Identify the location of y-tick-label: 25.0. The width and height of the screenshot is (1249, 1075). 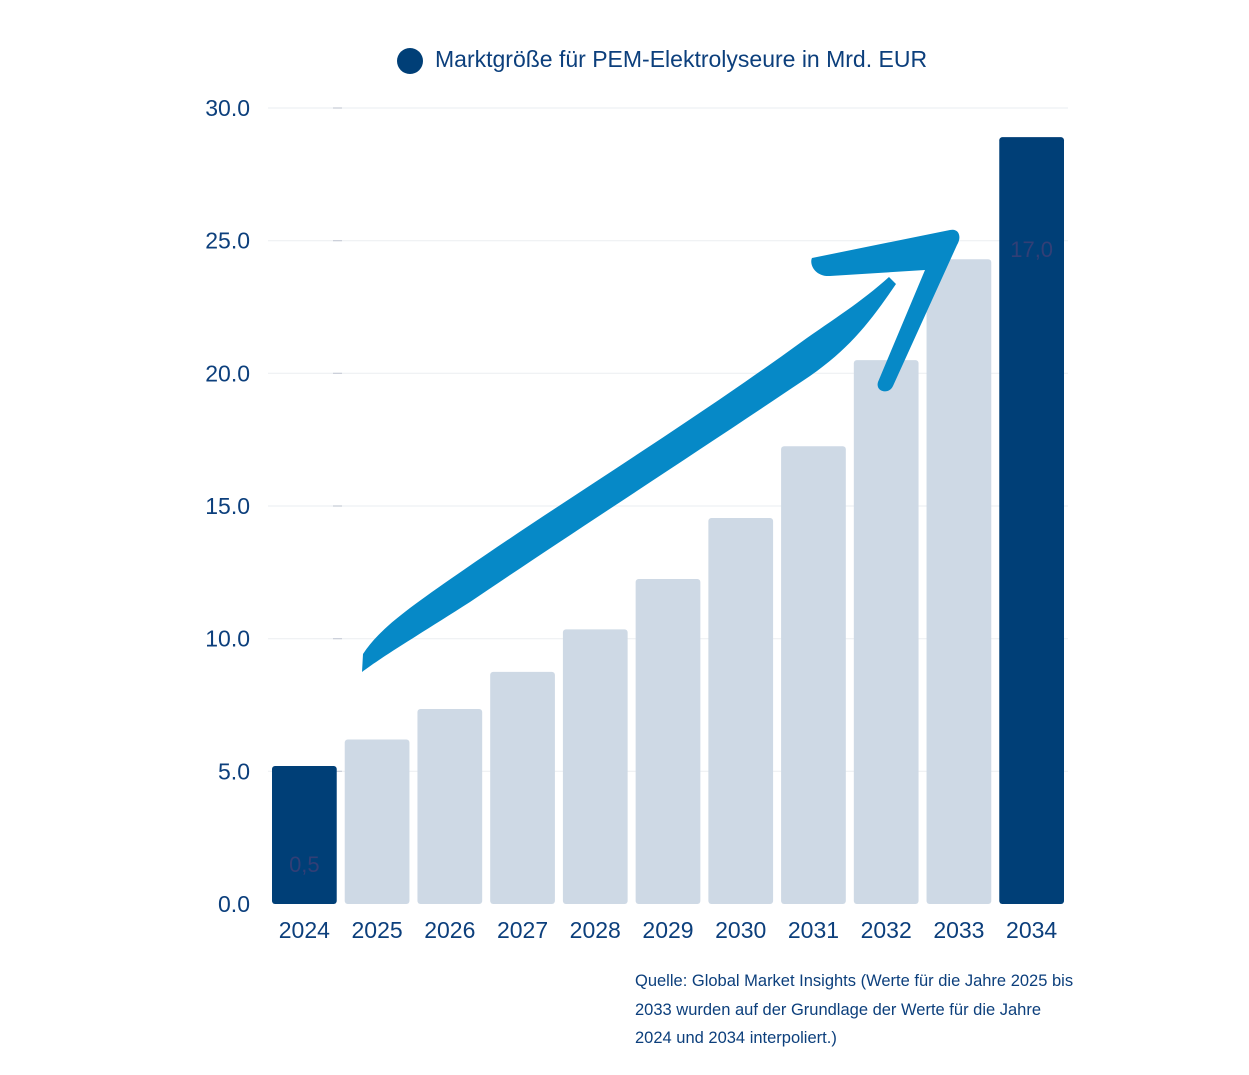
(227, 241).